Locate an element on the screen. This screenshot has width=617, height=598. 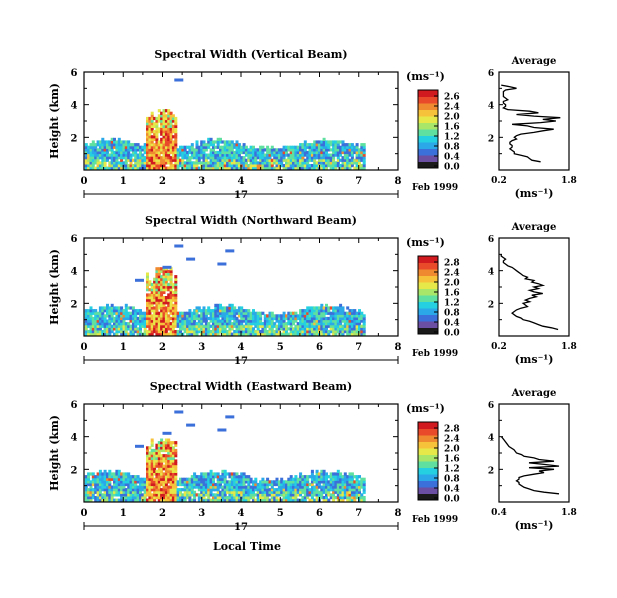
colorbar-swatch is located at coordinates (428, 425).